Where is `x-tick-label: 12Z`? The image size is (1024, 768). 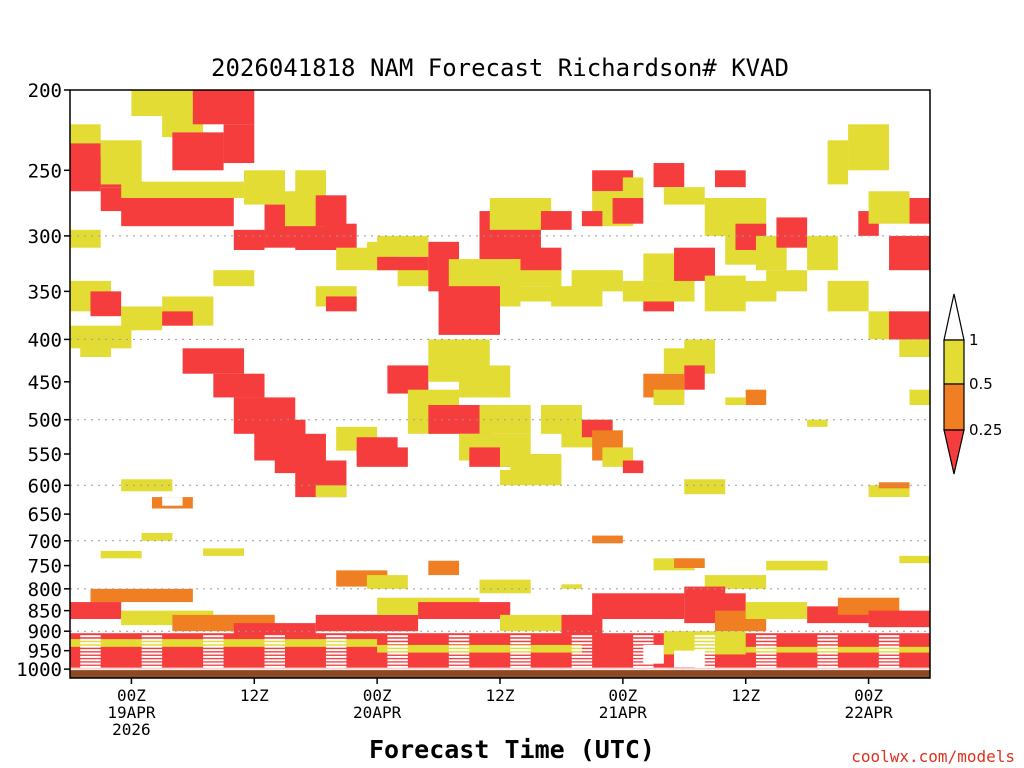 x-tick-label: 12Z is located at coordinates (254, 695).